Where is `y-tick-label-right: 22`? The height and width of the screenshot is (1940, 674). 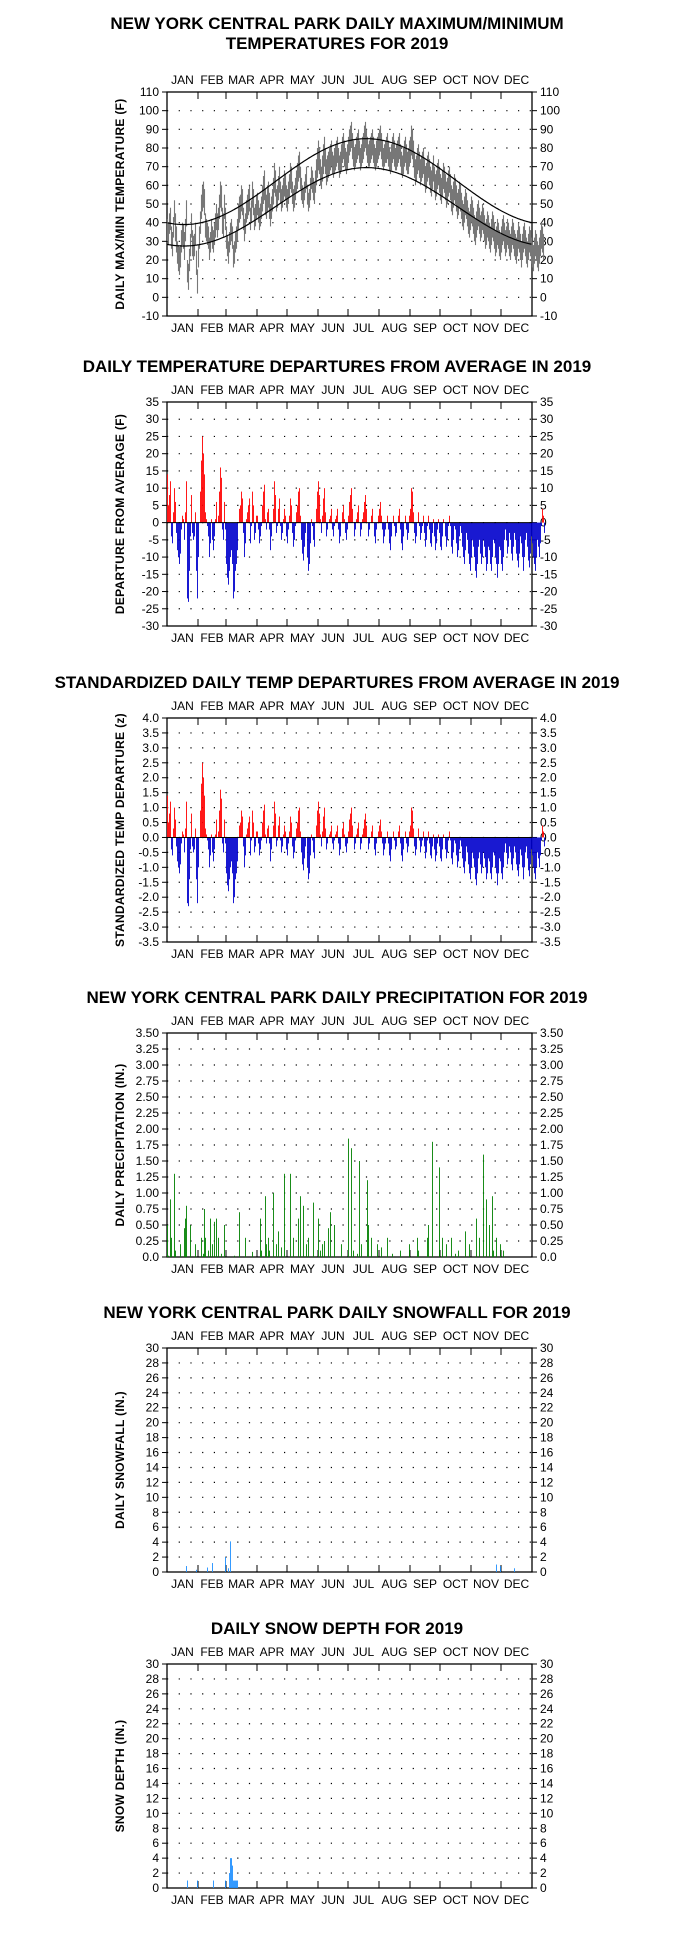
y-tick-label-right: 22 is located at coordinates (547, 1724).